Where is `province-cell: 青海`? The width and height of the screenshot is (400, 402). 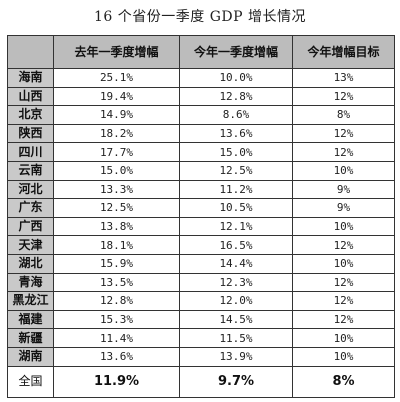 province-cell: 青海 is located at coordinates (30, 282).